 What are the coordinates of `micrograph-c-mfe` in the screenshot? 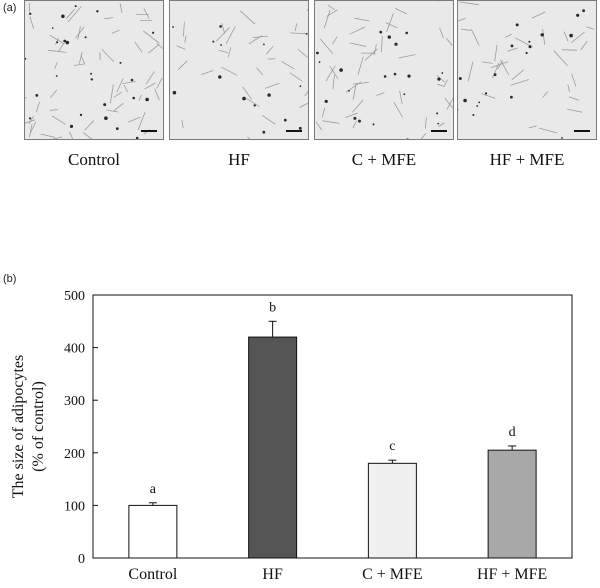 It's located at (384, 70).